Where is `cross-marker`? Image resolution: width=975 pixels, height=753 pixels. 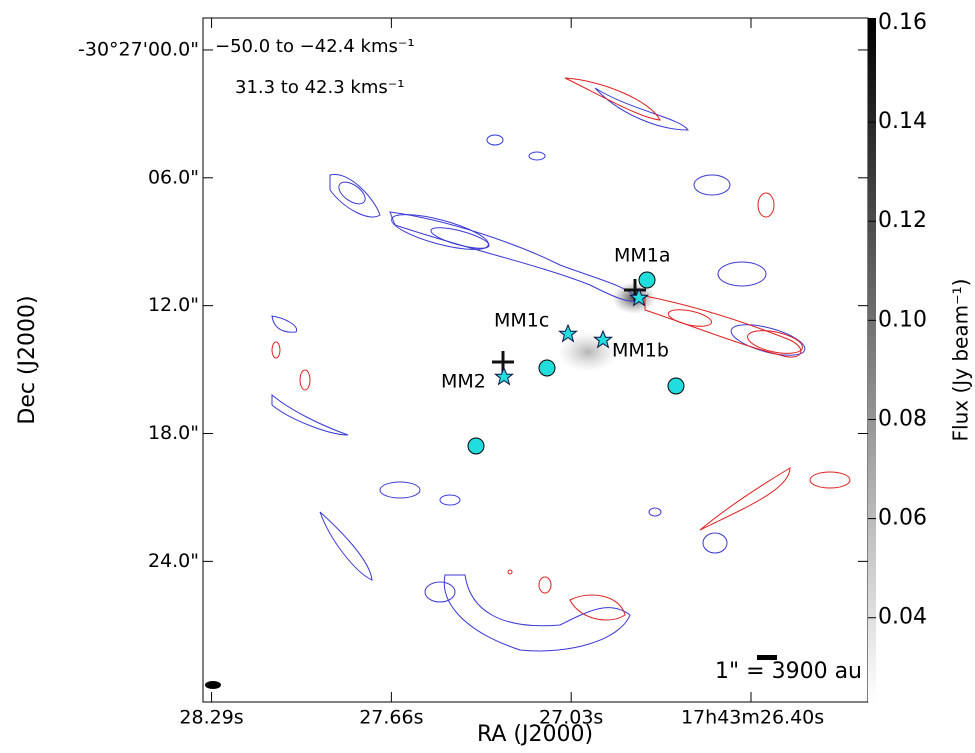
cross-marker is located at coordinates (569, 326).